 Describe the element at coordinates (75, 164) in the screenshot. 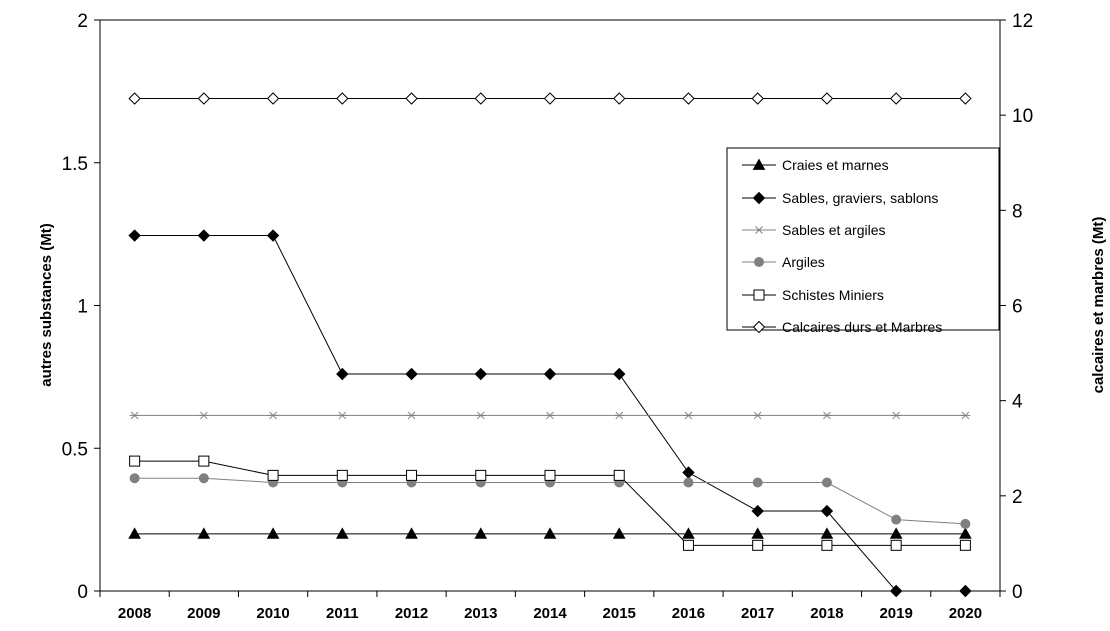

I see `y-tick-label: 1.5` at that location.